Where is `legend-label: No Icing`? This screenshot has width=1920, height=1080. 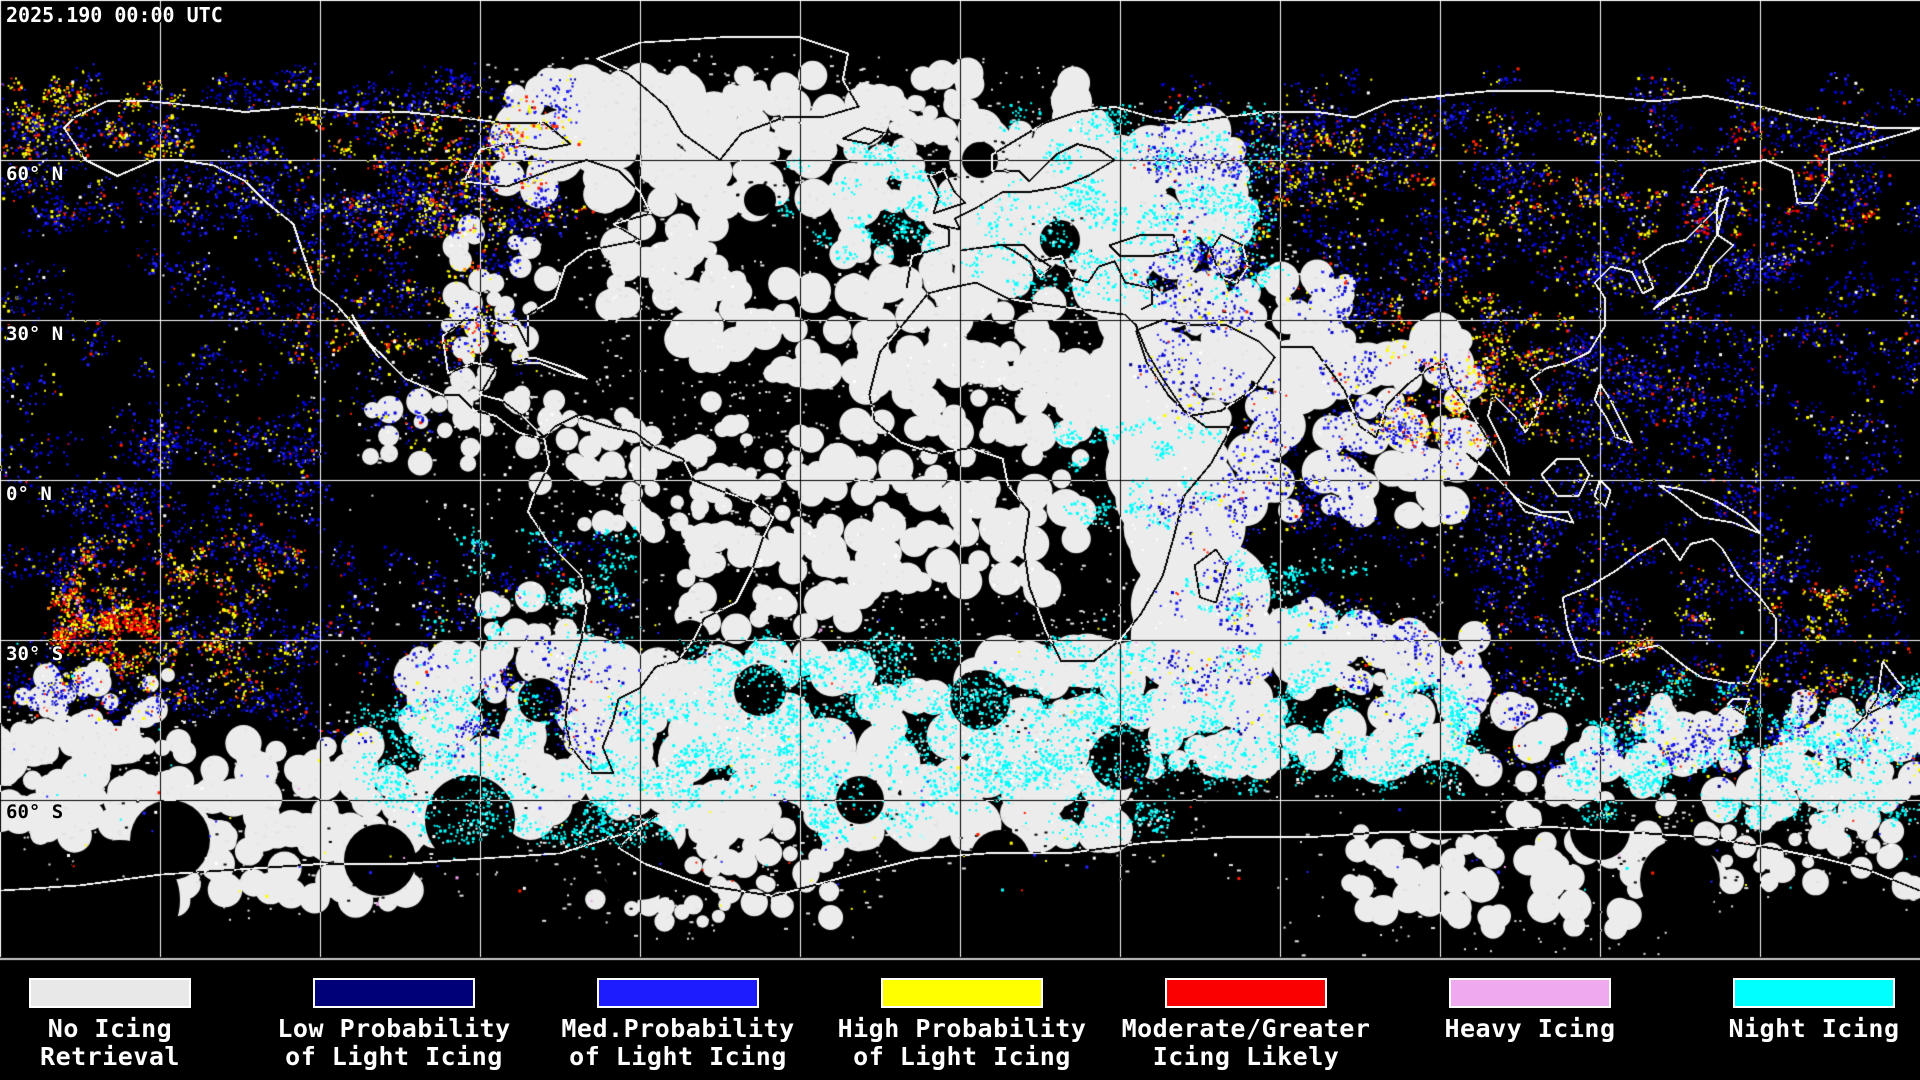
legend-label: No Icing is located at coordinates (110, 1028).